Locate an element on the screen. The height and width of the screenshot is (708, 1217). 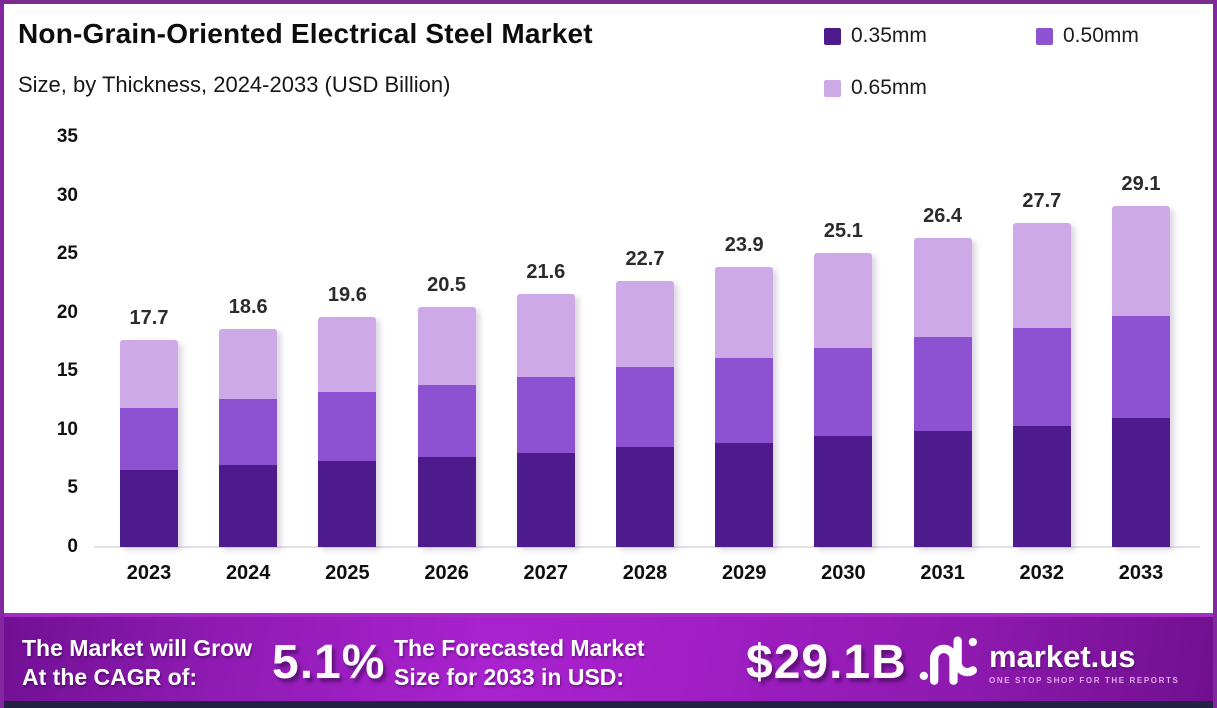
x-axis-label-2033: 2033 is located at coordinates (1141, 573).